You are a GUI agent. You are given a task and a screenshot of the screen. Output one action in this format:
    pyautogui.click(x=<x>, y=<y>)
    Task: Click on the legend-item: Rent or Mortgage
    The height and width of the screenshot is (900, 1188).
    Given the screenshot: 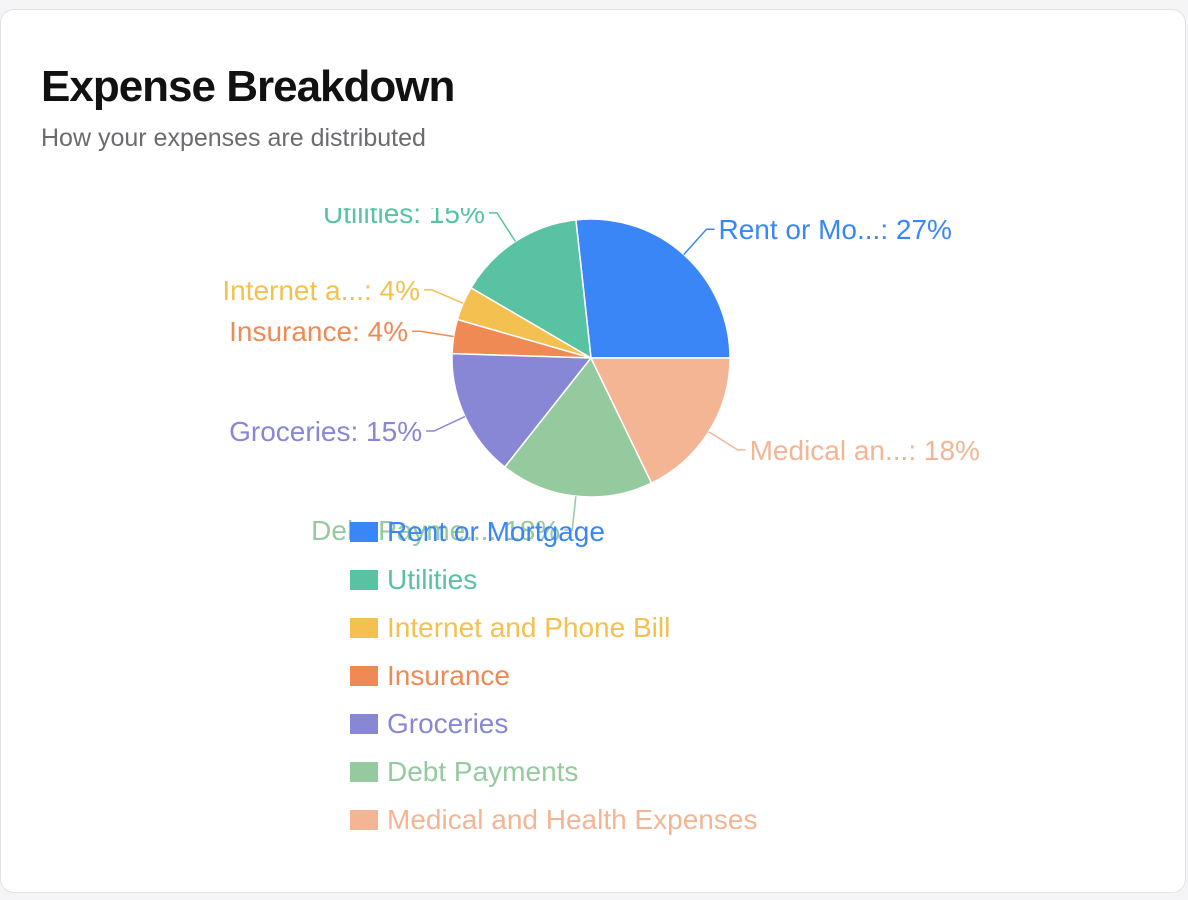 What is the action you would take?
    pyautogui.click(x=553, y=532)
    